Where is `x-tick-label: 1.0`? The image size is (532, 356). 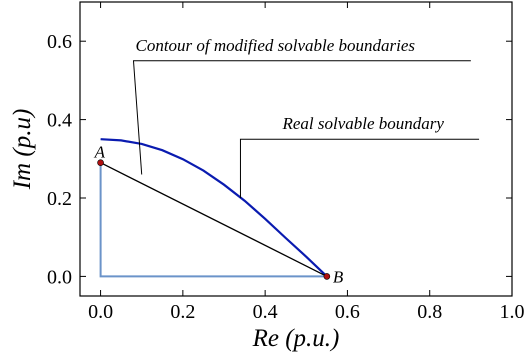
x-tick-label: 1.0 is located at coordinates (512, 312).